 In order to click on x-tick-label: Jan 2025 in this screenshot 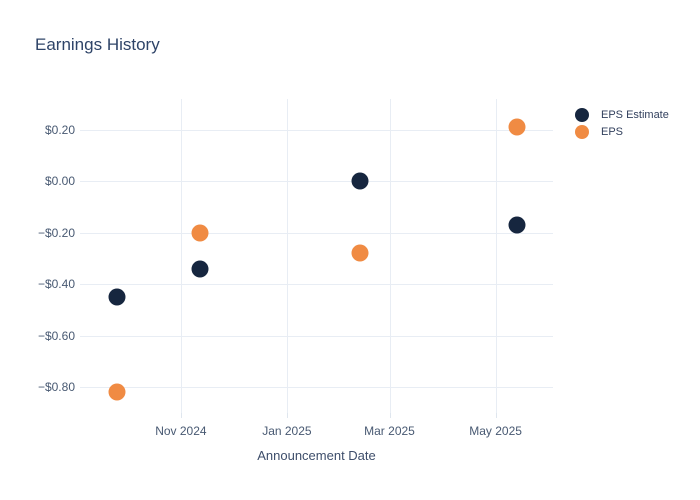, I will do `click(287, 431)`.